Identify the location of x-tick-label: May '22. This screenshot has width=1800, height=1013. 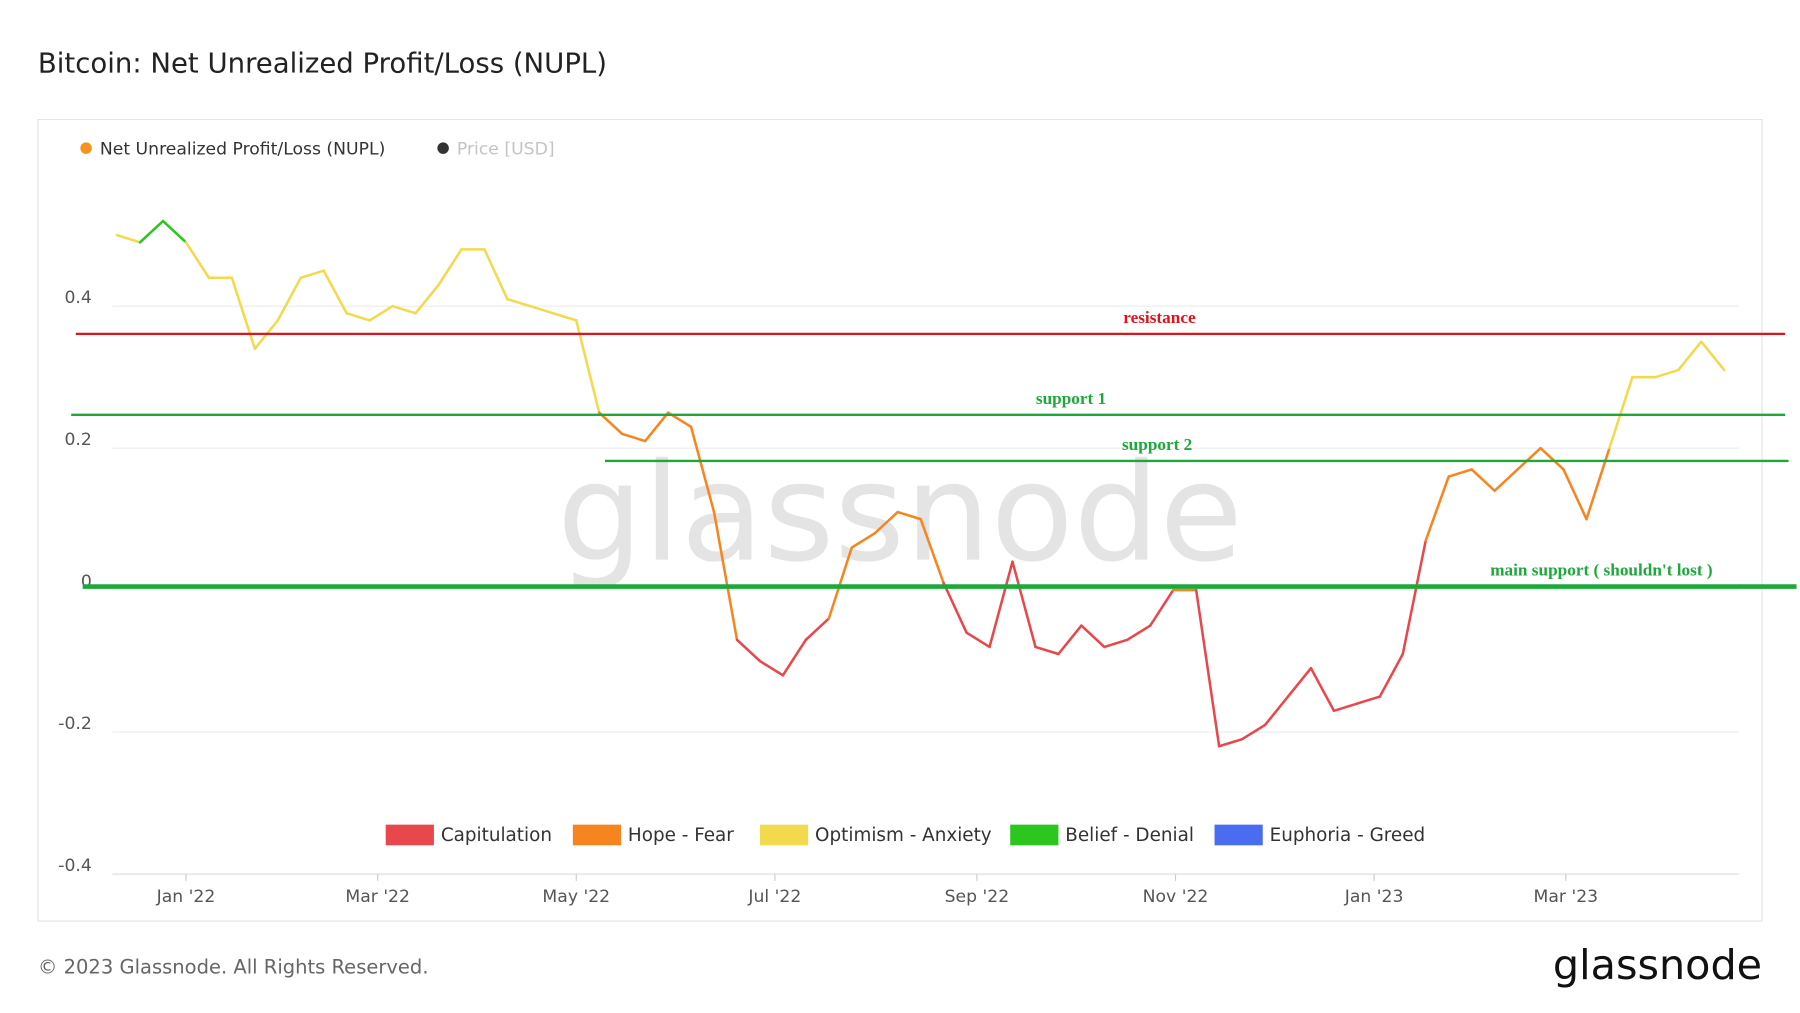
(576, 897).